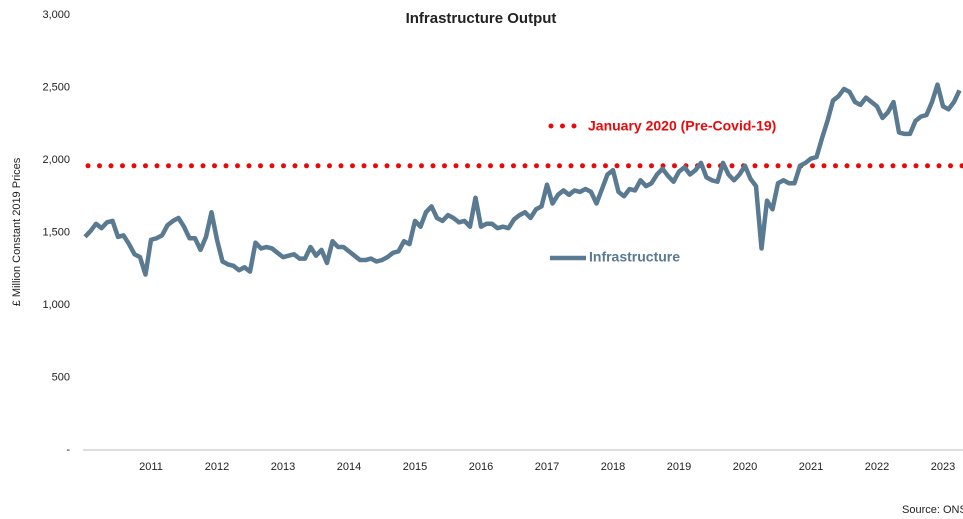 This screenshot has height=519, width=963. Describe the element at coordinates (745, 467) in the screenshot. I see `x-tick-label: 2020` at that location.